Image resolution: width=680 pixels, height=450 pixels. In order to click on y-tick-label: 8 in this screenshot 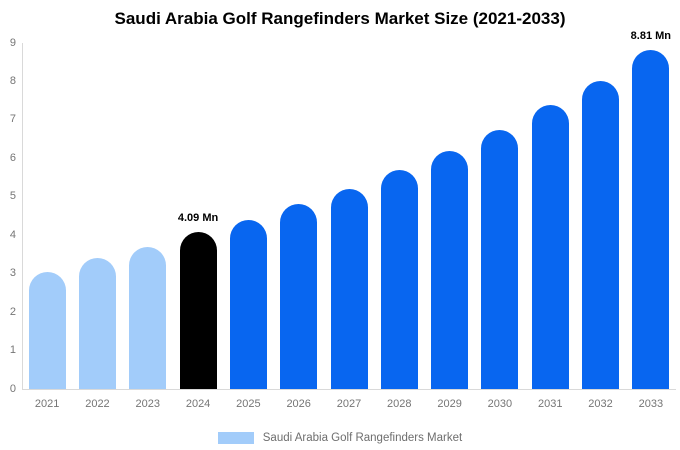, I will do `click(12, 80)`.